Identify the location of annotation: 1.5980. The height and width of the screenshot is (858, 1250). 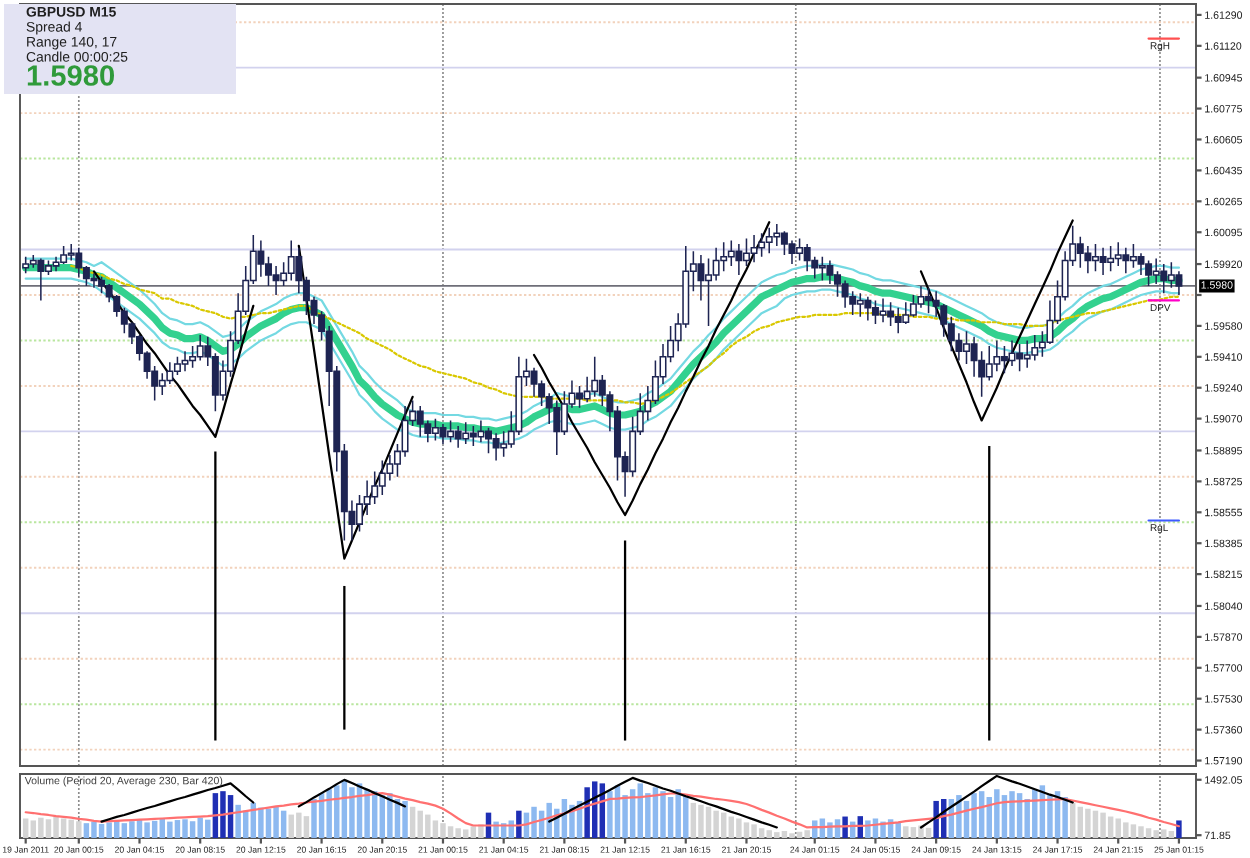
(71, 75).